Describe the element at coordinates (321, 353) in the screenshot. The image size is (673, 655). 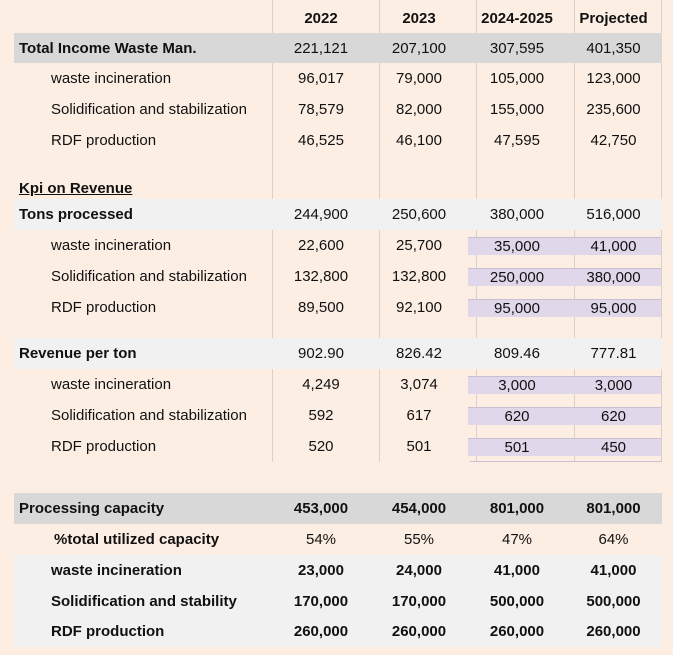
I see `value-cell: 902.90` at that location.